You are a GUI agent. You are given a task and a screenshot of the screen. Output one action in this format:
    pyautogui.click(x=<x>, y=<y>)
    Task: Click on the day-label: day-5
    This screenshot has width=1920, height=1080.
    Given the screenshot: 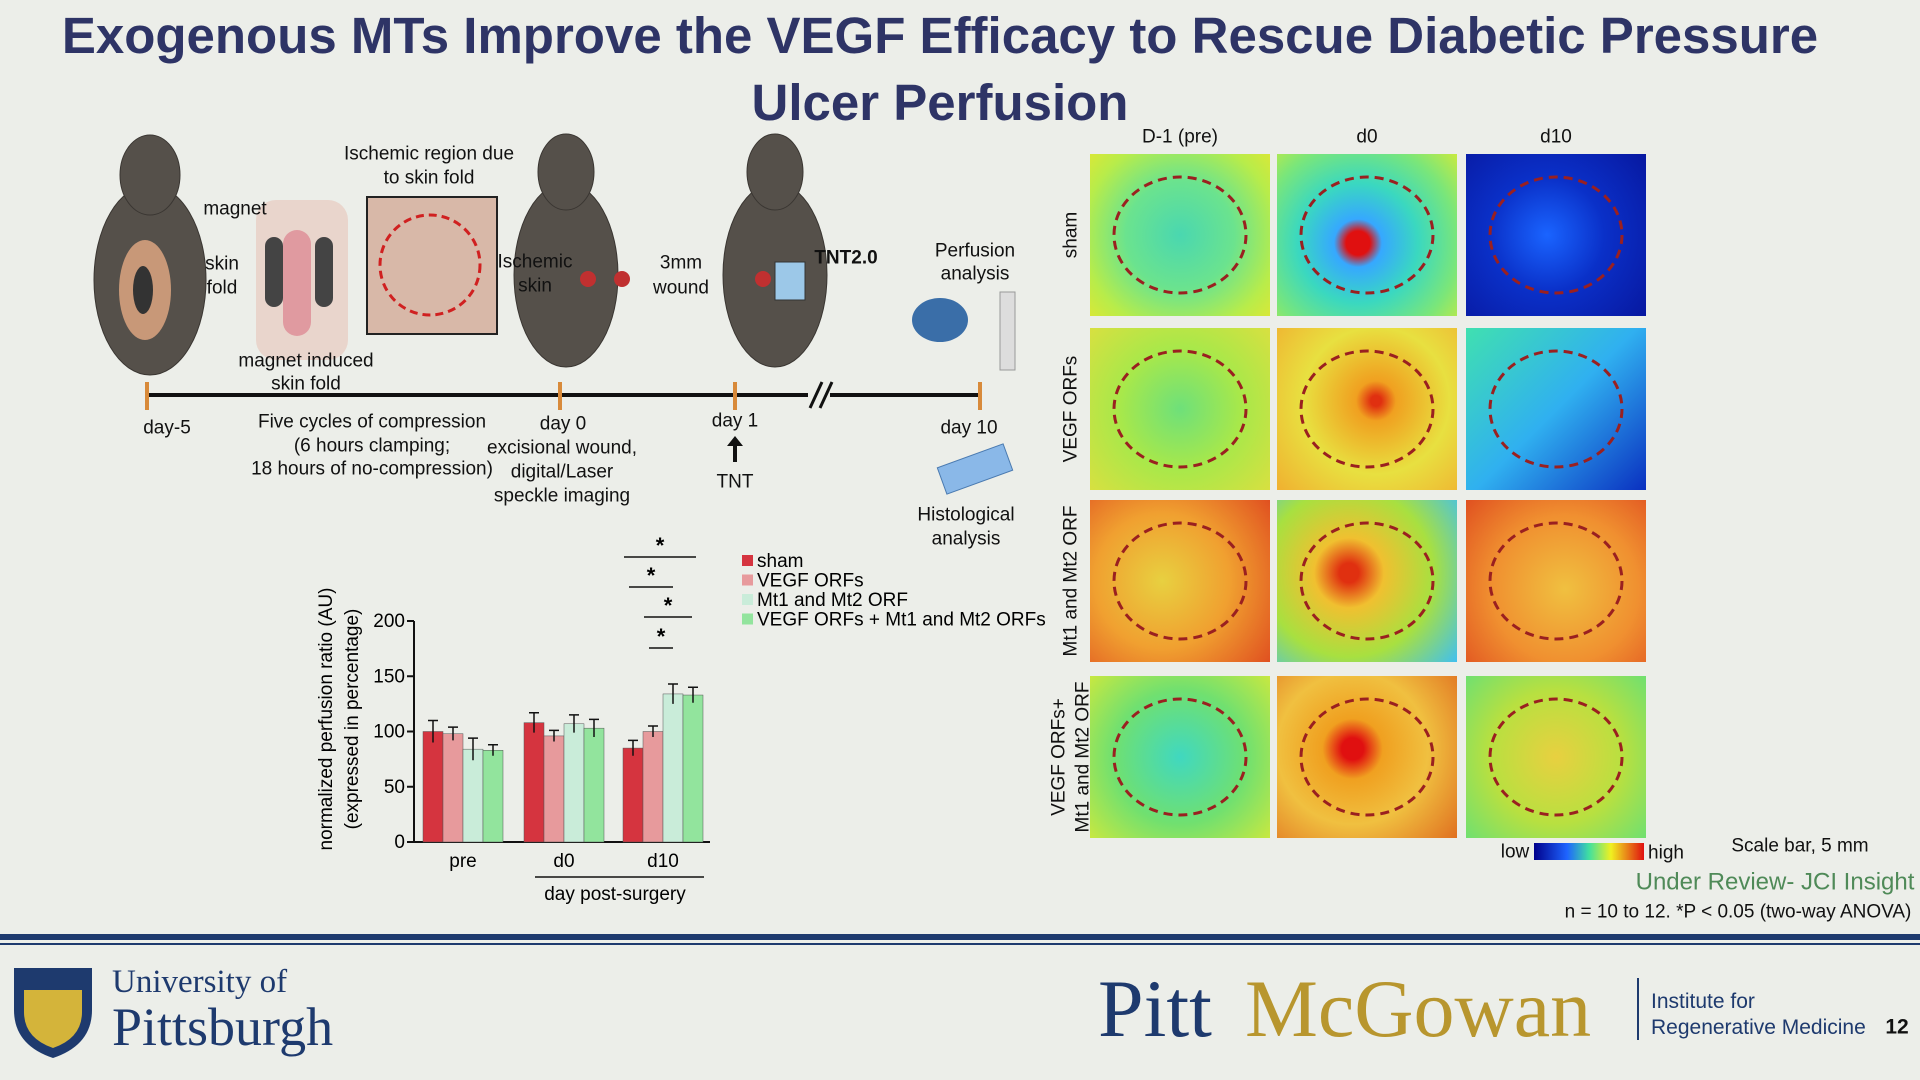 What is the action you would take?
    pyautogui.click(x=167, y=428)
    